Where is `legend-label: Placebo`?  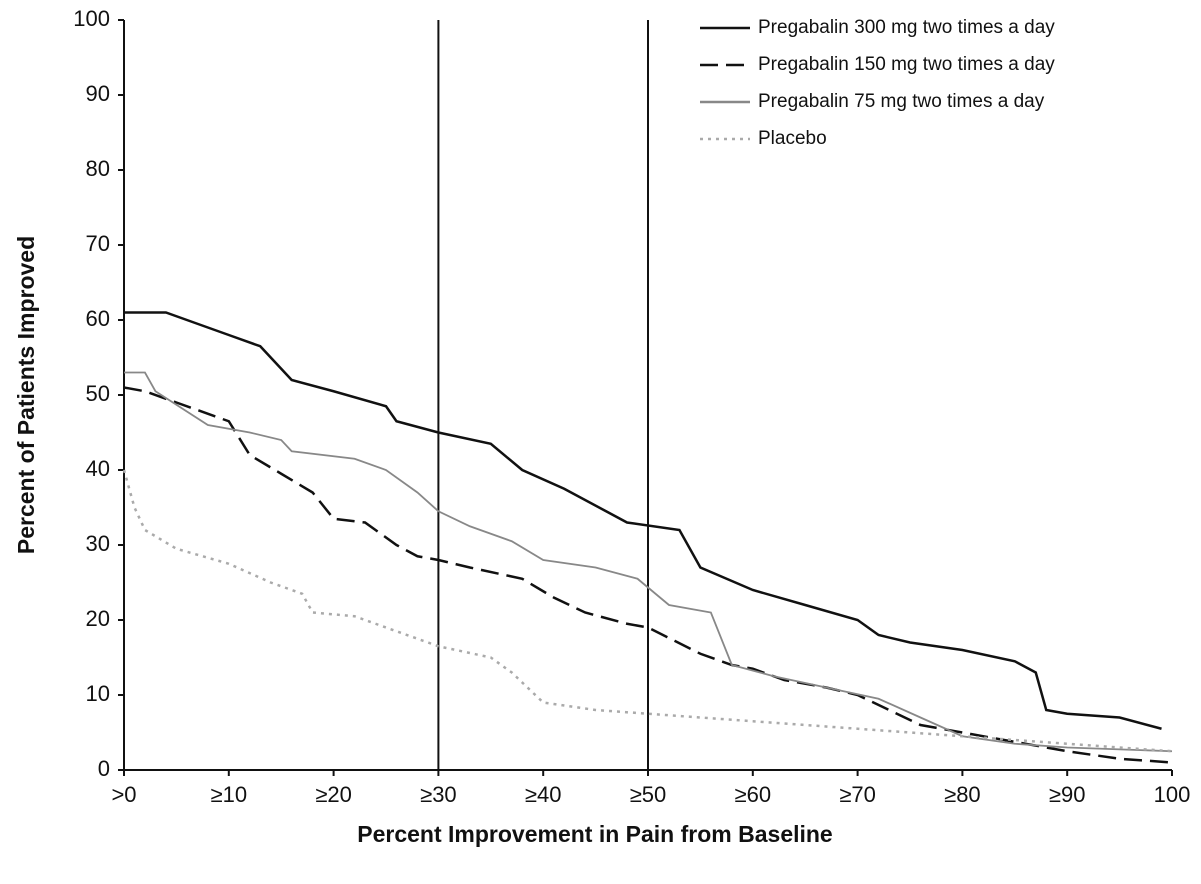 legend-label: Placebo is located at coordinates (792, 138).